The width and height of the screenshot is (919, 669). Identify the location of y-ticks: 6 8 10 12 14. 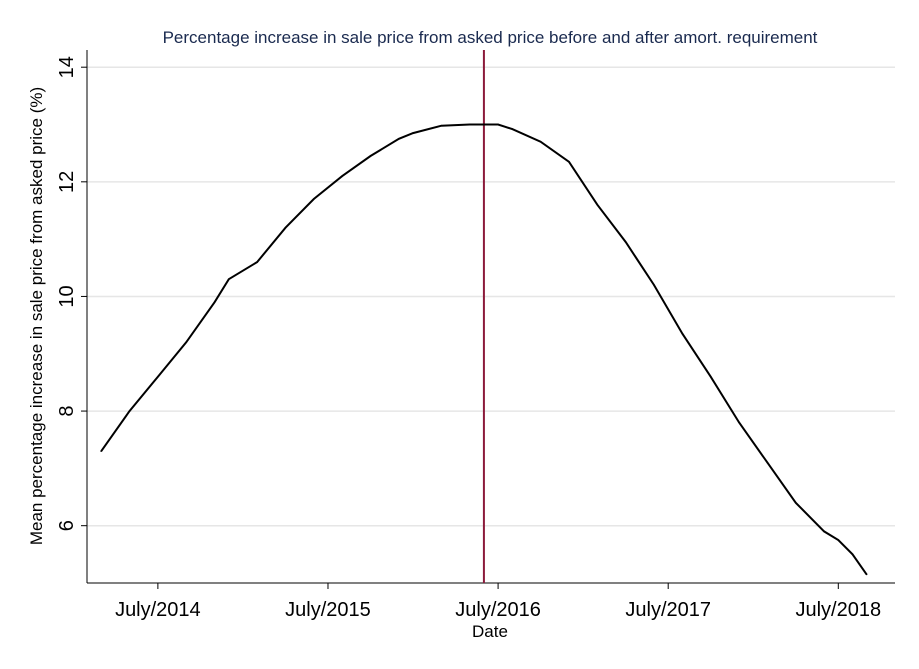
(71, 293).